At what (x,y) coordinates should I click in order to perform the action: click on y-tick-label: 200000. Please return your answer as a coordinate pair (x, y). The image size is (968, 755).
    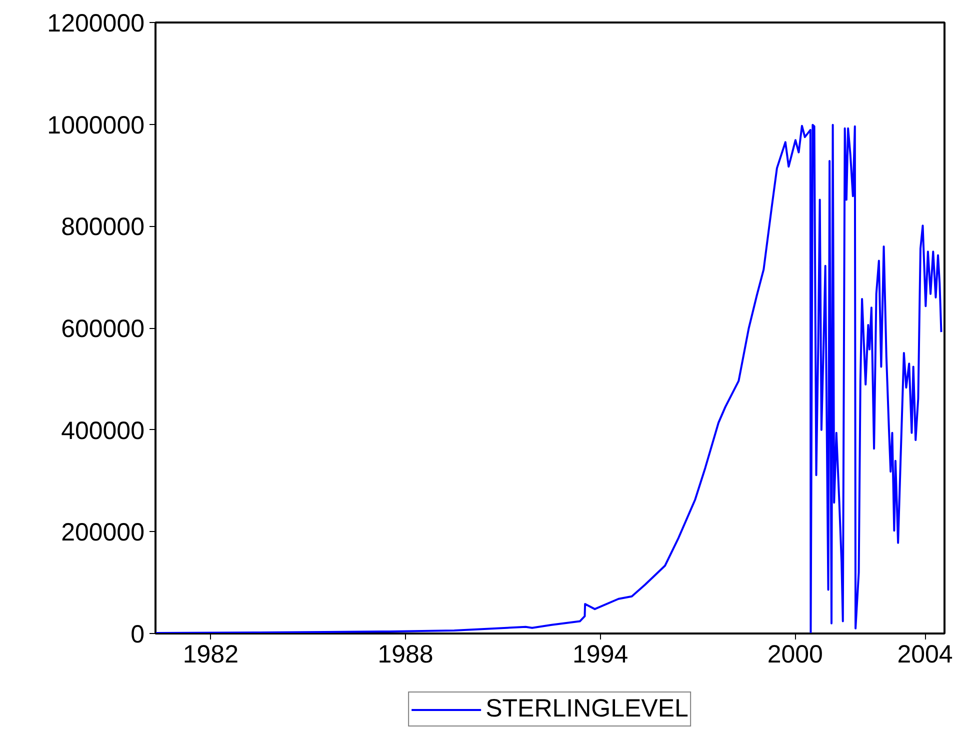
    Looking at the image, I should click on (103, 532).